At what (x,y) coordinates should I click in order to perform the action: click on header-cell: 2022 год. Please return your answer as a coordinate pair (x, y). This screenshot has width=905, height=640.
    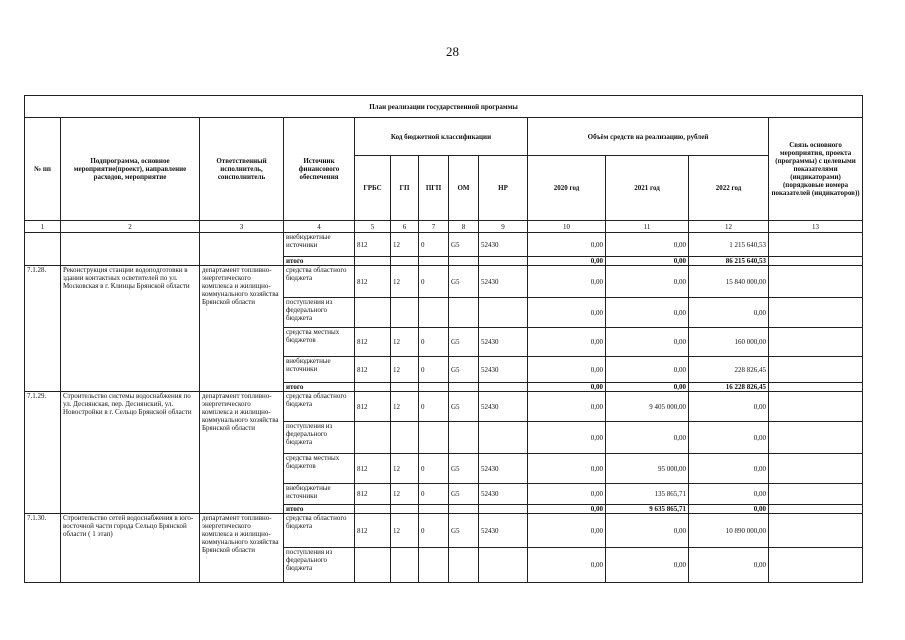
    Looking at the image, I should click on (728, 188).